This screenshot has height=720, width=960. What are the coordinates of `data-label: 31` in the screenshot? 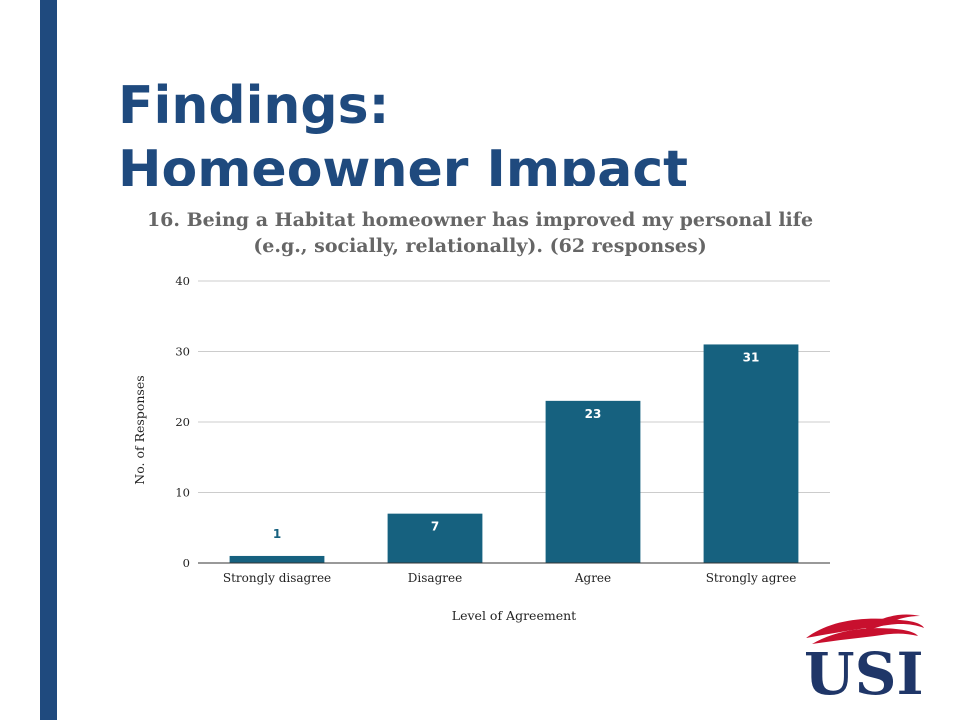 It's located at (751, 357).